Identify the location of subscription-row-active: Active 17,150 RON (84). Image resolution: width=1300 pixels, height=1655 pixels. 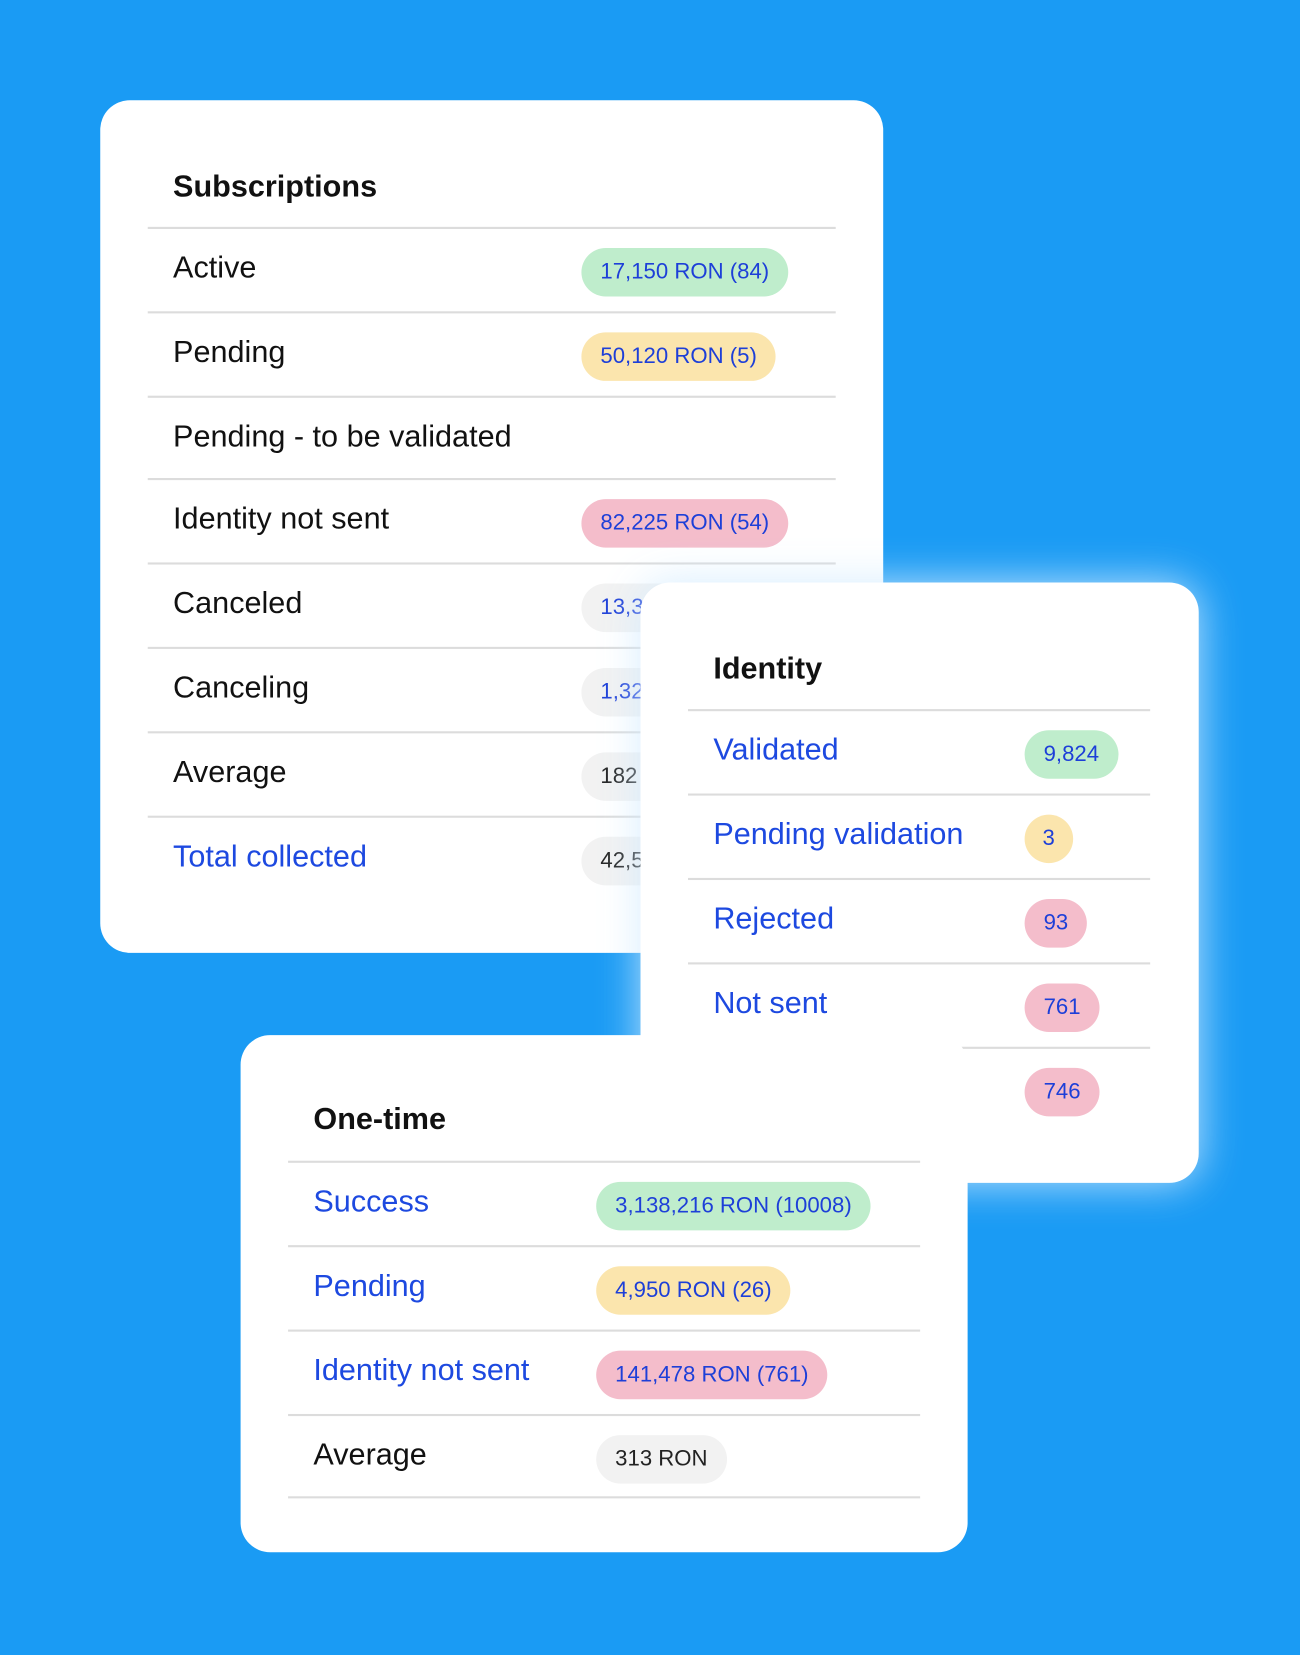
(491, 268).